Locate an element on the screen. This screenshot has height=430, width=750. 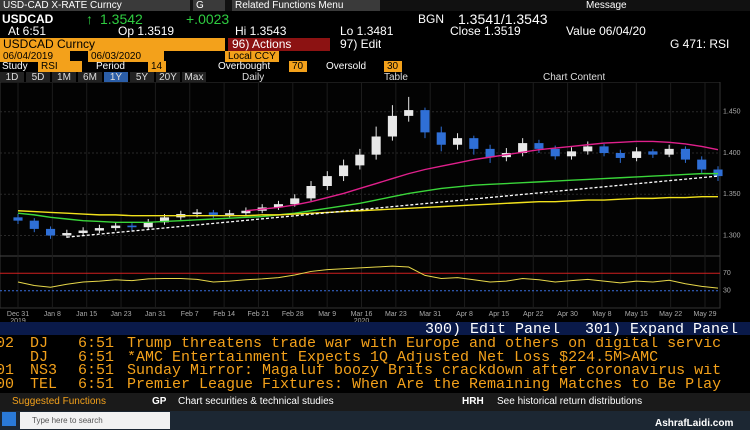
ticker: USDCAD is located at coordinates (28, 19).